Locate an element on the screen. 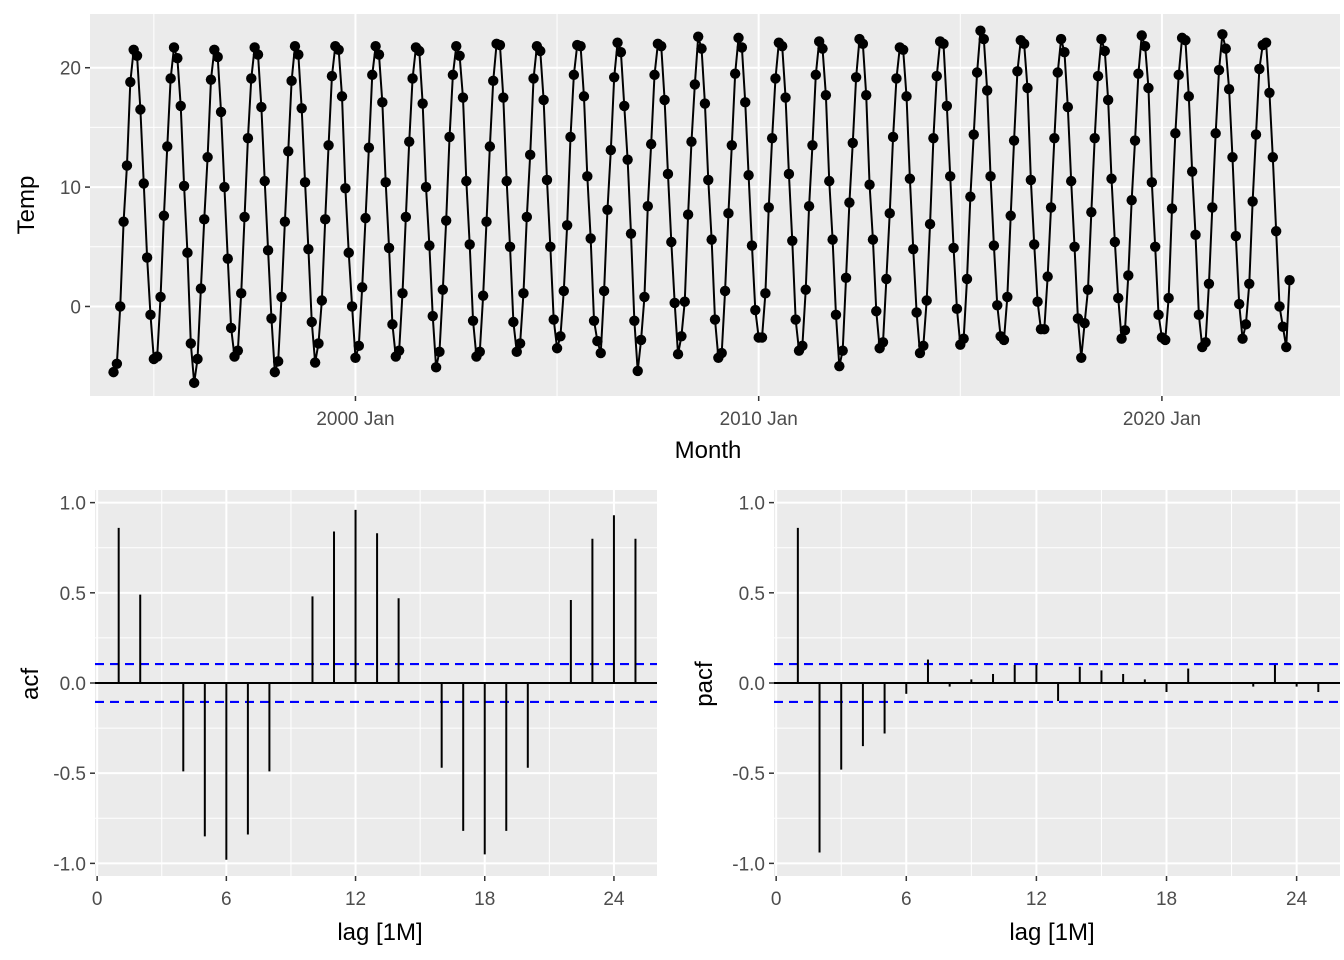  pacf-x-tick-label: 6 is located at coordinates (906, 899).